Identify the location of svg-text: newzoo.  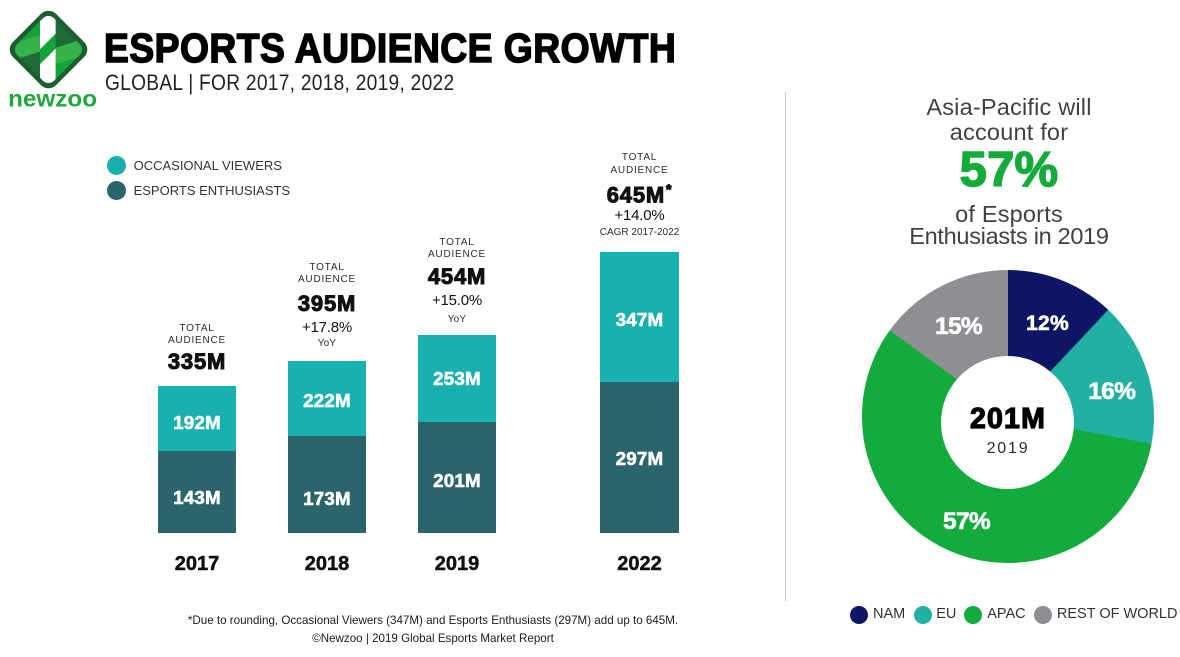
(52, 99).